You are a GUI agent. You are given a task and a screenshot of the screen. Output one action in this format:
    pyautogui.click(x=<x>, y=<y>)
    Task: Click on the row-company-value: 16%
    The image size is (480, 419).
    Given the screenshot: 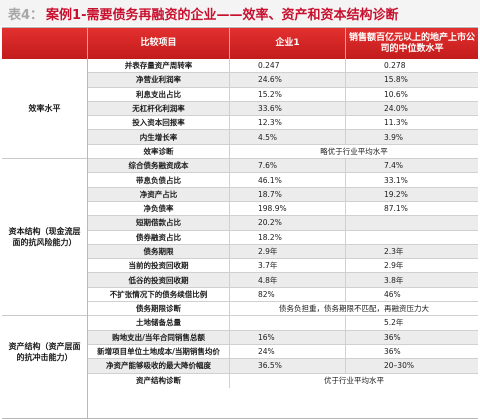 What is the action you would take?
    pyautogui.click(x=288, y=337)
    